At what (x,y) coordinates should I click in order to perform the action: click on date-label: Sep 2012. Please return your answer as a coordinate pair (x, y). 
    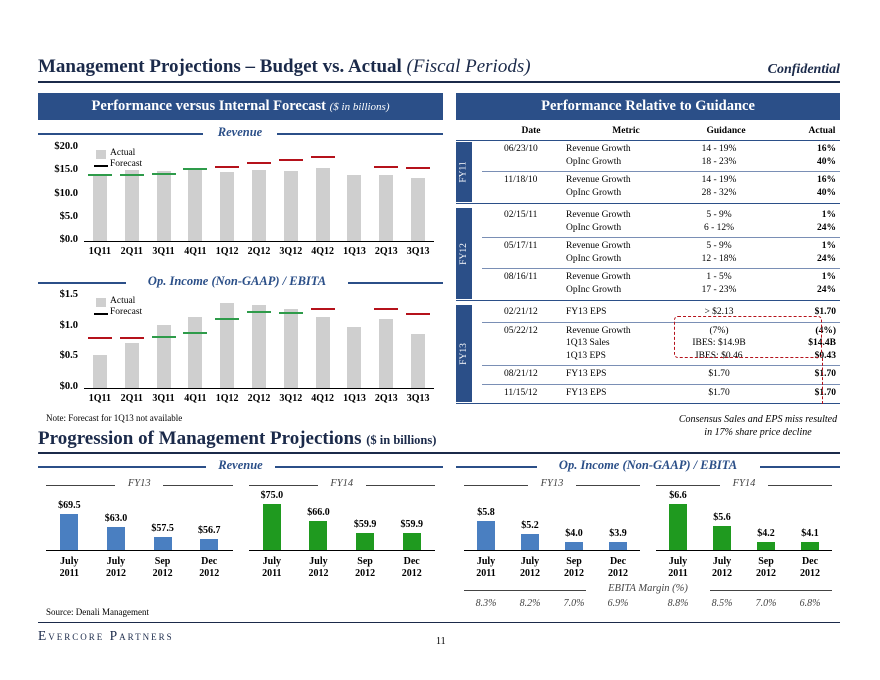
    Looking at the image, I should click on (574, 568).